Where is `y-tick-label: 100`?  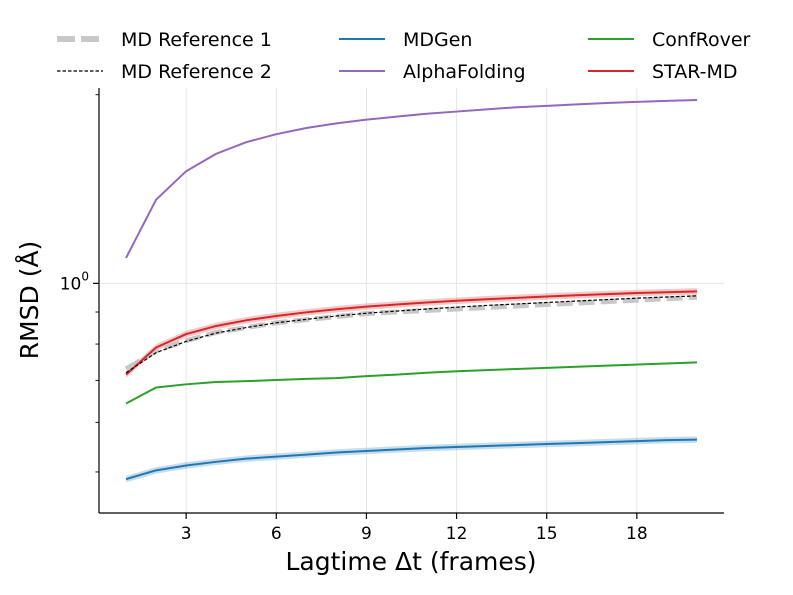 y-tick-label: 100 is located at coordinates (74, 281).